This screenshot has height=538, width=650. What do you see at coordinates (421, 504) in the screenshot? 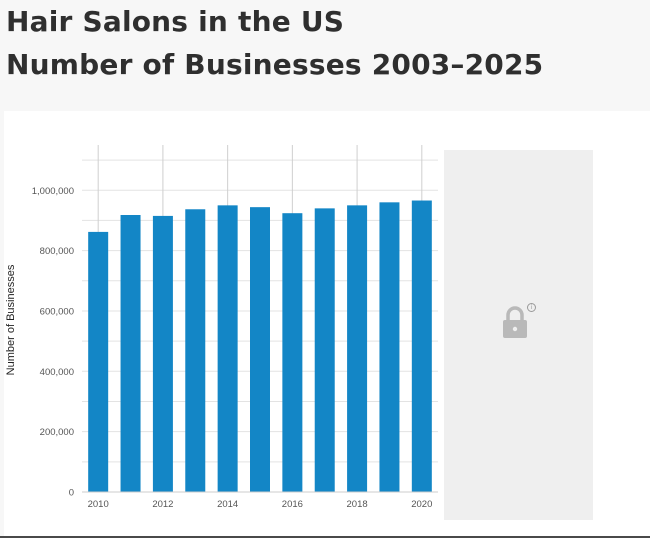
I see `x-tick-label: 2020` at bounding box center [421, 504].